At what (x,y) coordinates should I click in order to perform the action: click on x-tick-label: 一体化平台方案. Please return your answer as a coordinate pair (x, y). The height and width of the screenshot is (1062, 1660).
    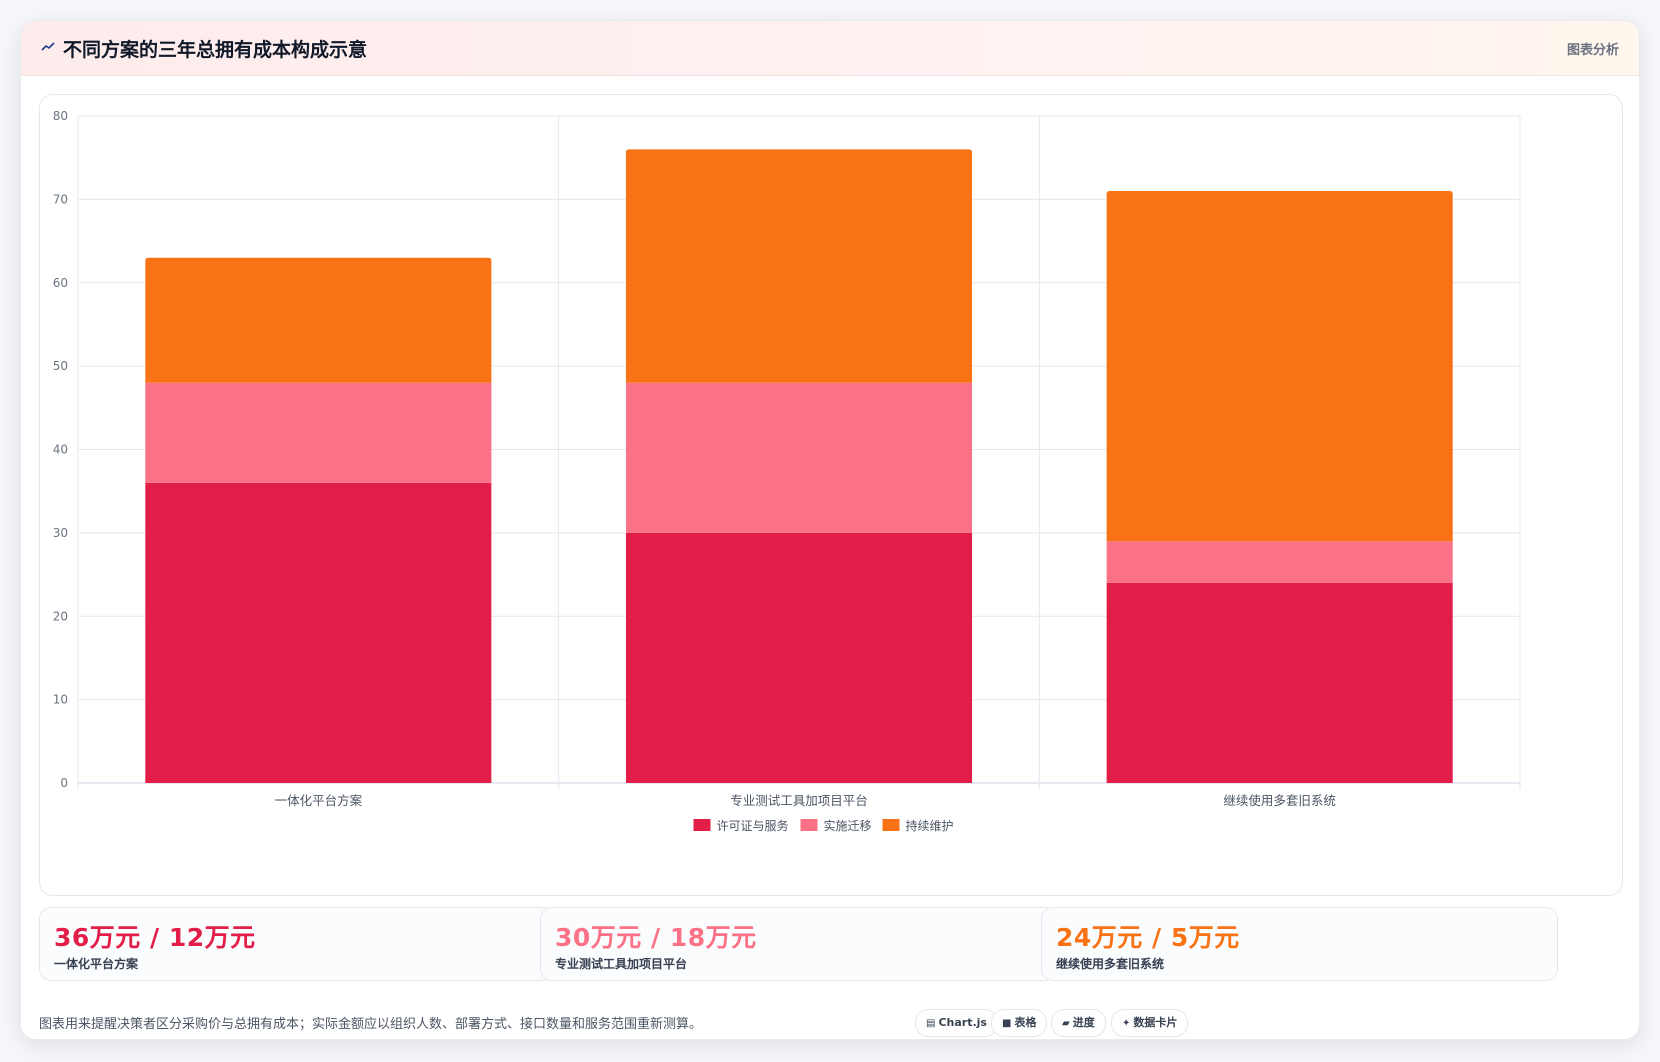
    Looking at the image, I should click on (319, 800).